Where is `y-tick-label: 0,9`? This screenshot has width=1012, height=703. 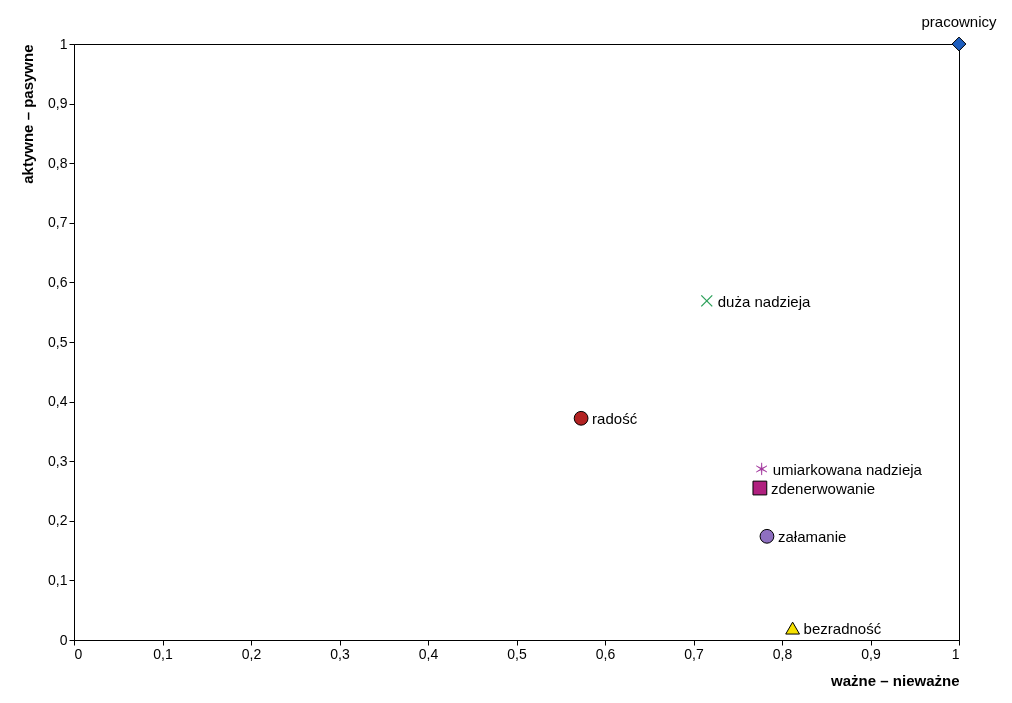 y-tick-label: 0,9 is located at coordinates (58, 103).